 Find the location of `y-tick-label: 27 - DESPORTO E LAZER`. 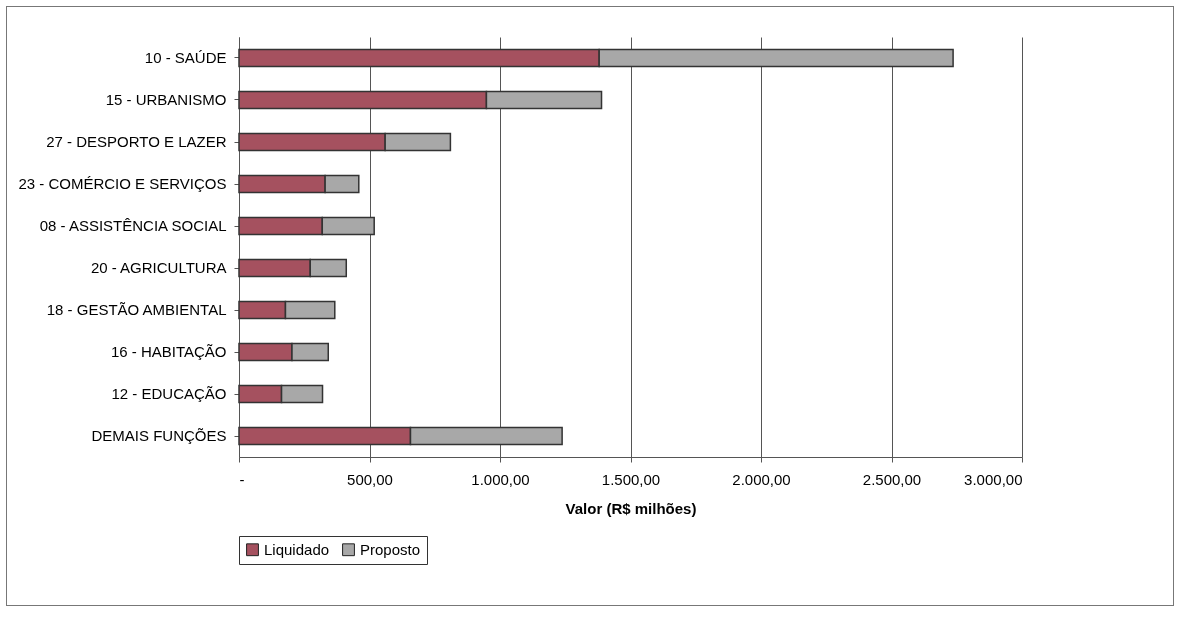

y-tick-label: 27 - DESPORTO E LAZER is located at coordinates (136, 141).